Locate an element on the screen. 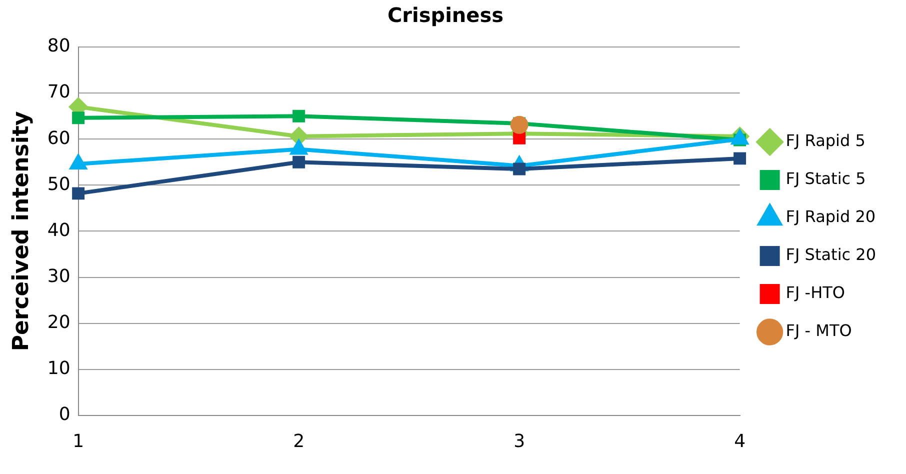 The width and height of the screenshot is (906, 474). chart-title: Crispiness is located at coordinates (445, 15).